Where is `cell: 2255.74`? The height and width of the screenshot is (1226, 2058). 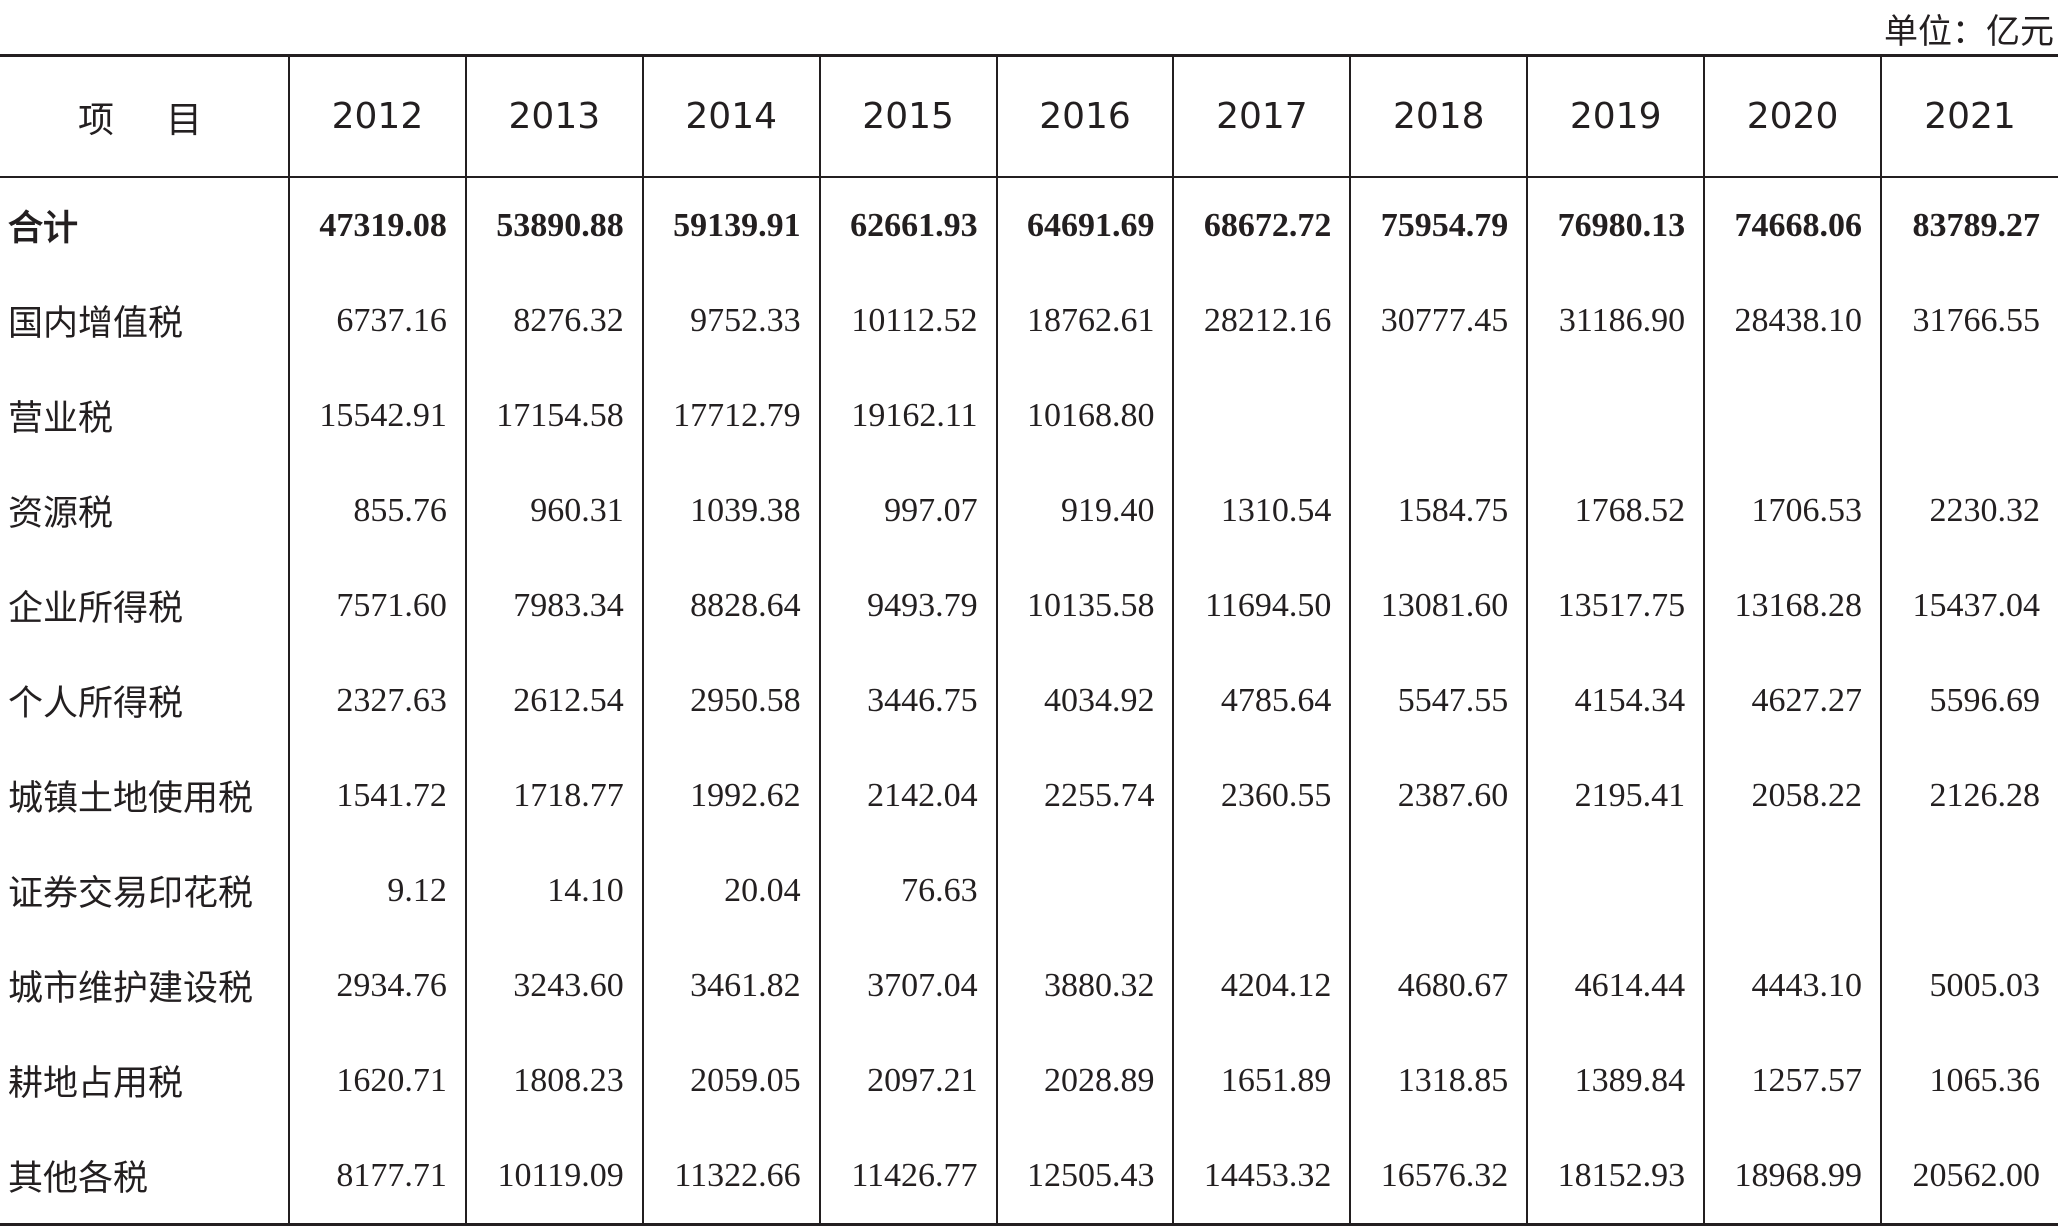 cell: 2255.74 is located at coordinates (1084, 795).